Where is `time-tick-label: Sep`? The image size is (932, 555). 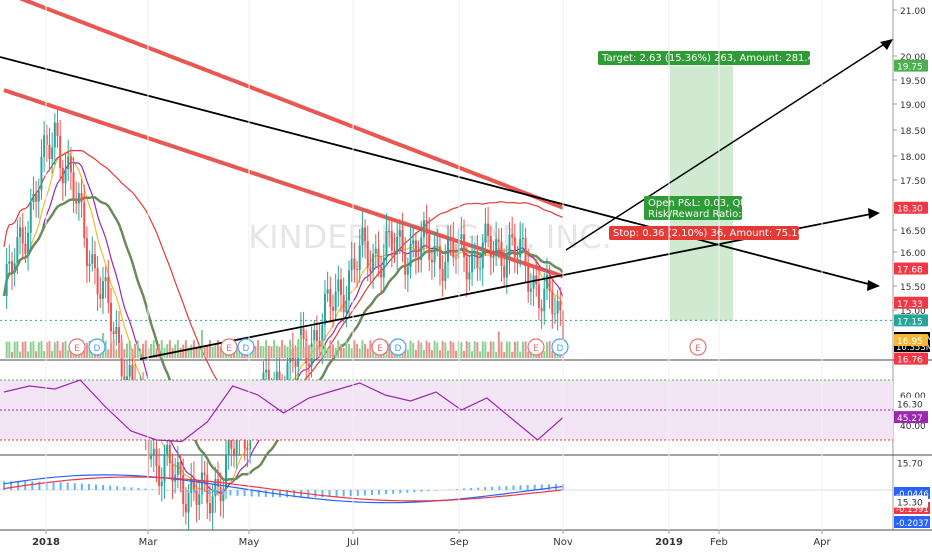
time-tick-label: Sep is located at coordinates (459, 542).